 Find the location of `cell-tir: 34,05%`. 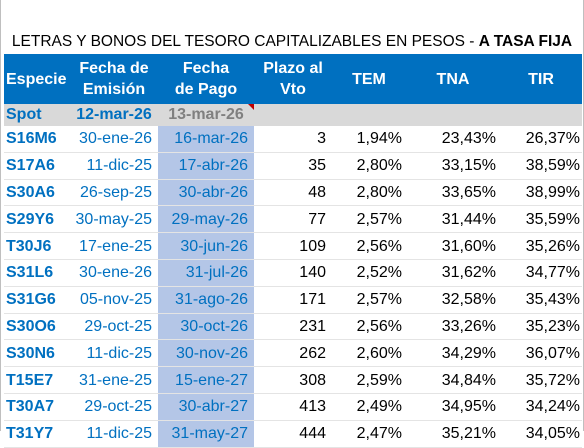

cell-tir: 34,05% is located at coordinates (541, 434).